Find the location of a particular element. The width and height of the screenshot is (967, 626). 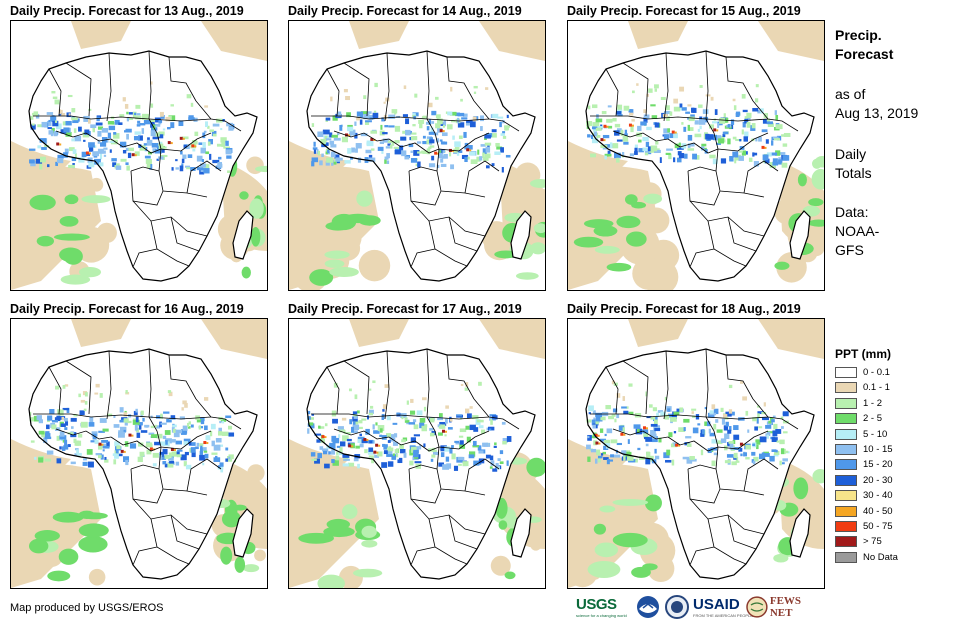

data-source-line2: NOAA- is located at coordinates (857, 231).